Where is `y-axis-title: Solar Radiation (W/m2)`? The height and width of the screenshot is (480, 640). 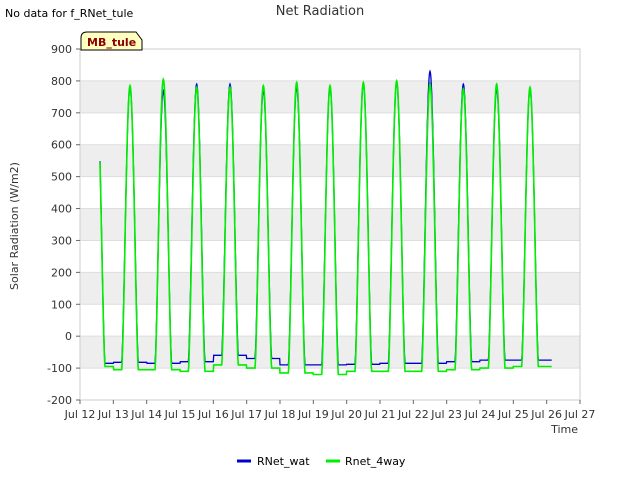 y-axis-title: Solar Radiation (W/m2) is located at coordinates (14, 226).